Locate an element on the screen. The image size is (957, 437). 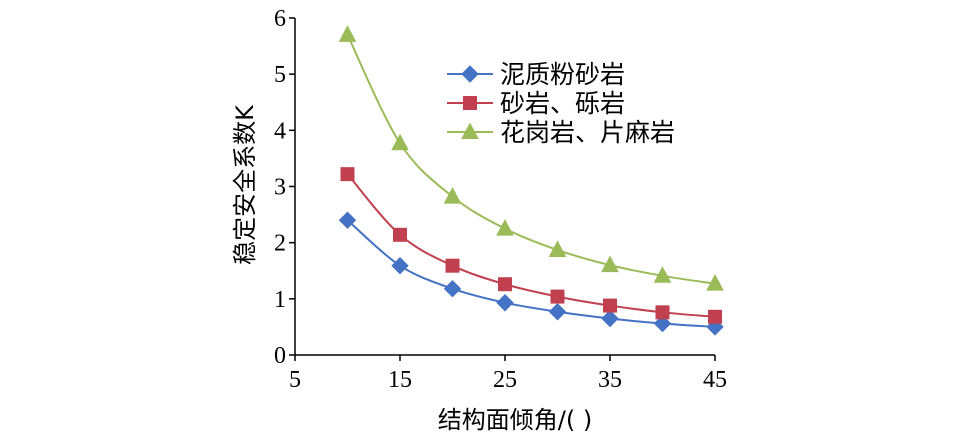
legend-label: 花岗岩、片麻岩 is located at coordinates (587, 132).